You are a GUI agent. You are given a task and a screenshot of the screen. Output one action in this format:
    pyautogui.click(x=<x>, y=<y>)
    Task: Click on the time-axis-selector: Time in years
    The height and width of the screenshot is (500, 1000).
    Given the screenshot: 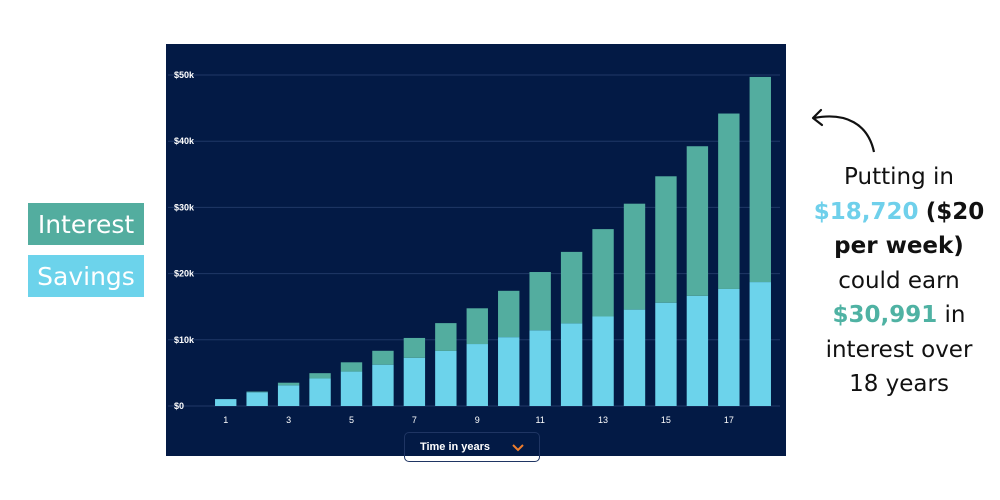 What is the action you would take?
    pyautogui.click(x=472, y=447)
    